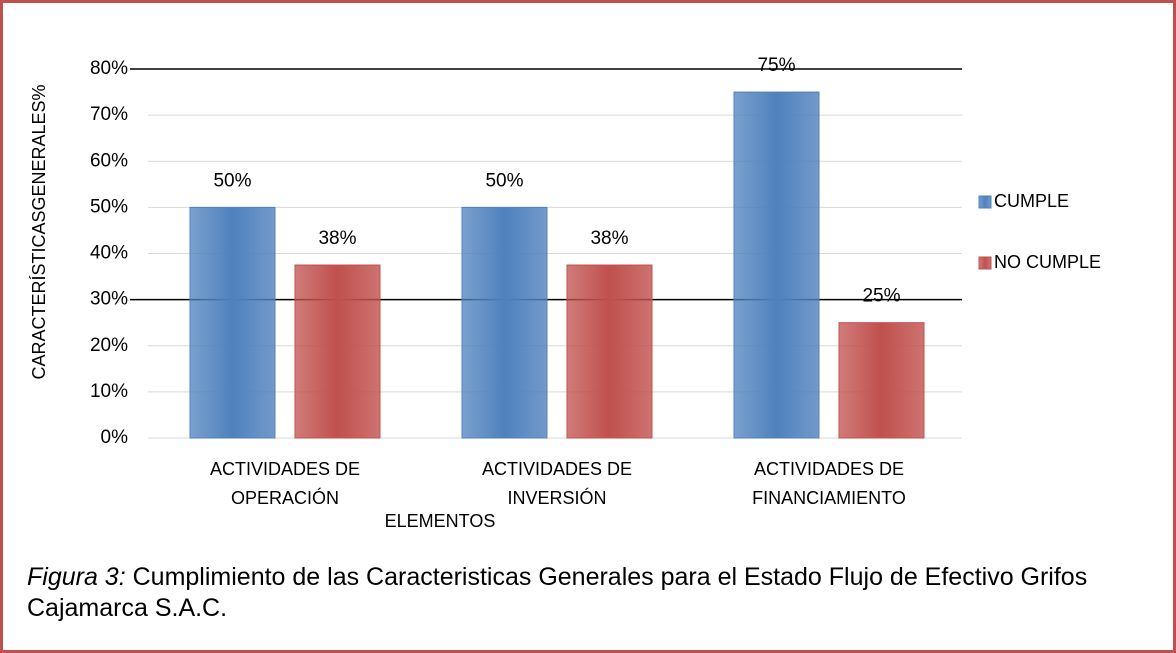 This screenshot has height=653, width=1176. I want to click on y-axis-label: CARACTERÍSTICASGENERALES%, so click(39, 231).